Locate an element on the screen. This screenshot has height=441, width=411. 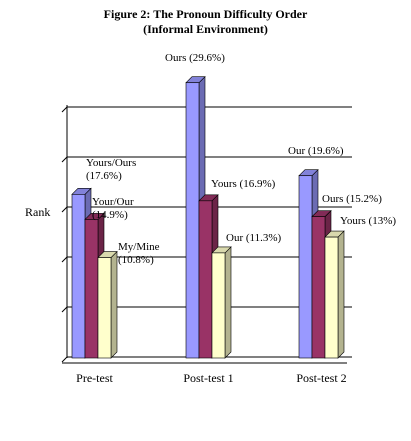
data-label: Yours (16.9%) is located at coordinates (243, 184).